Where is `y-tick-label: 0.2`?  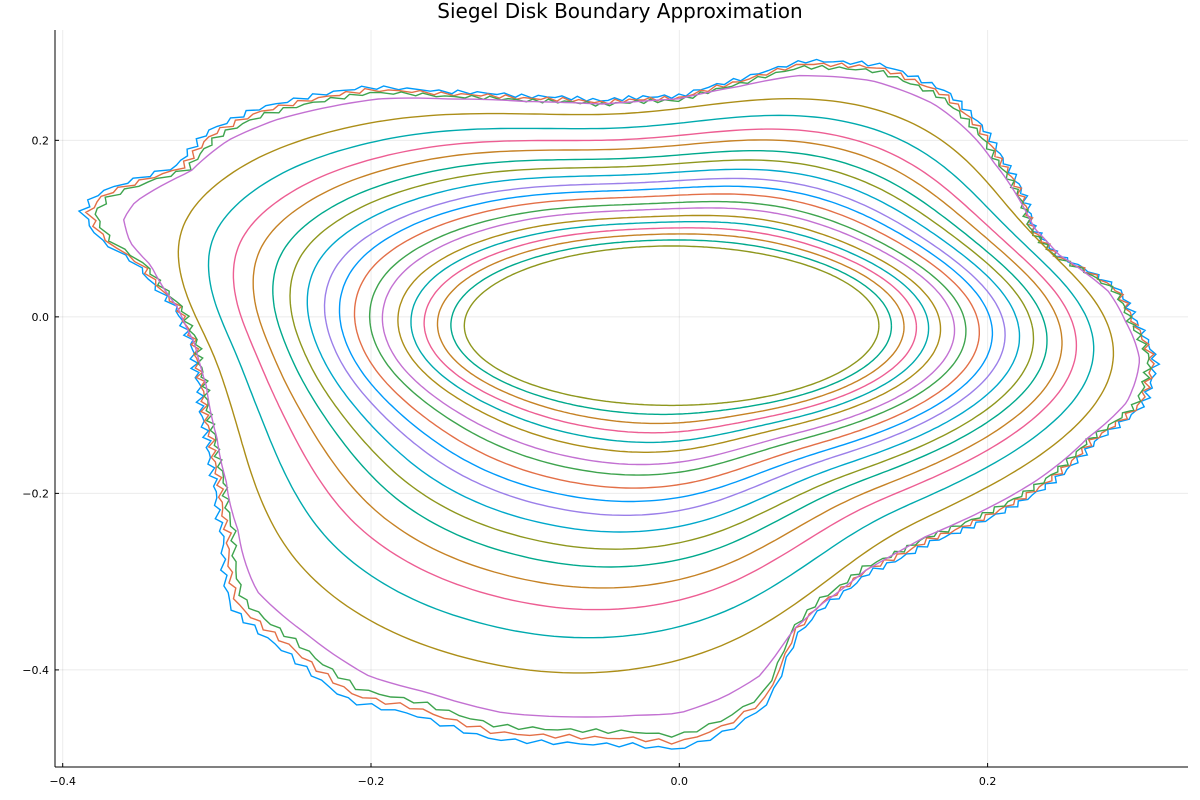
y-tick-label: 0.2 is located at coordinates (41, 140).